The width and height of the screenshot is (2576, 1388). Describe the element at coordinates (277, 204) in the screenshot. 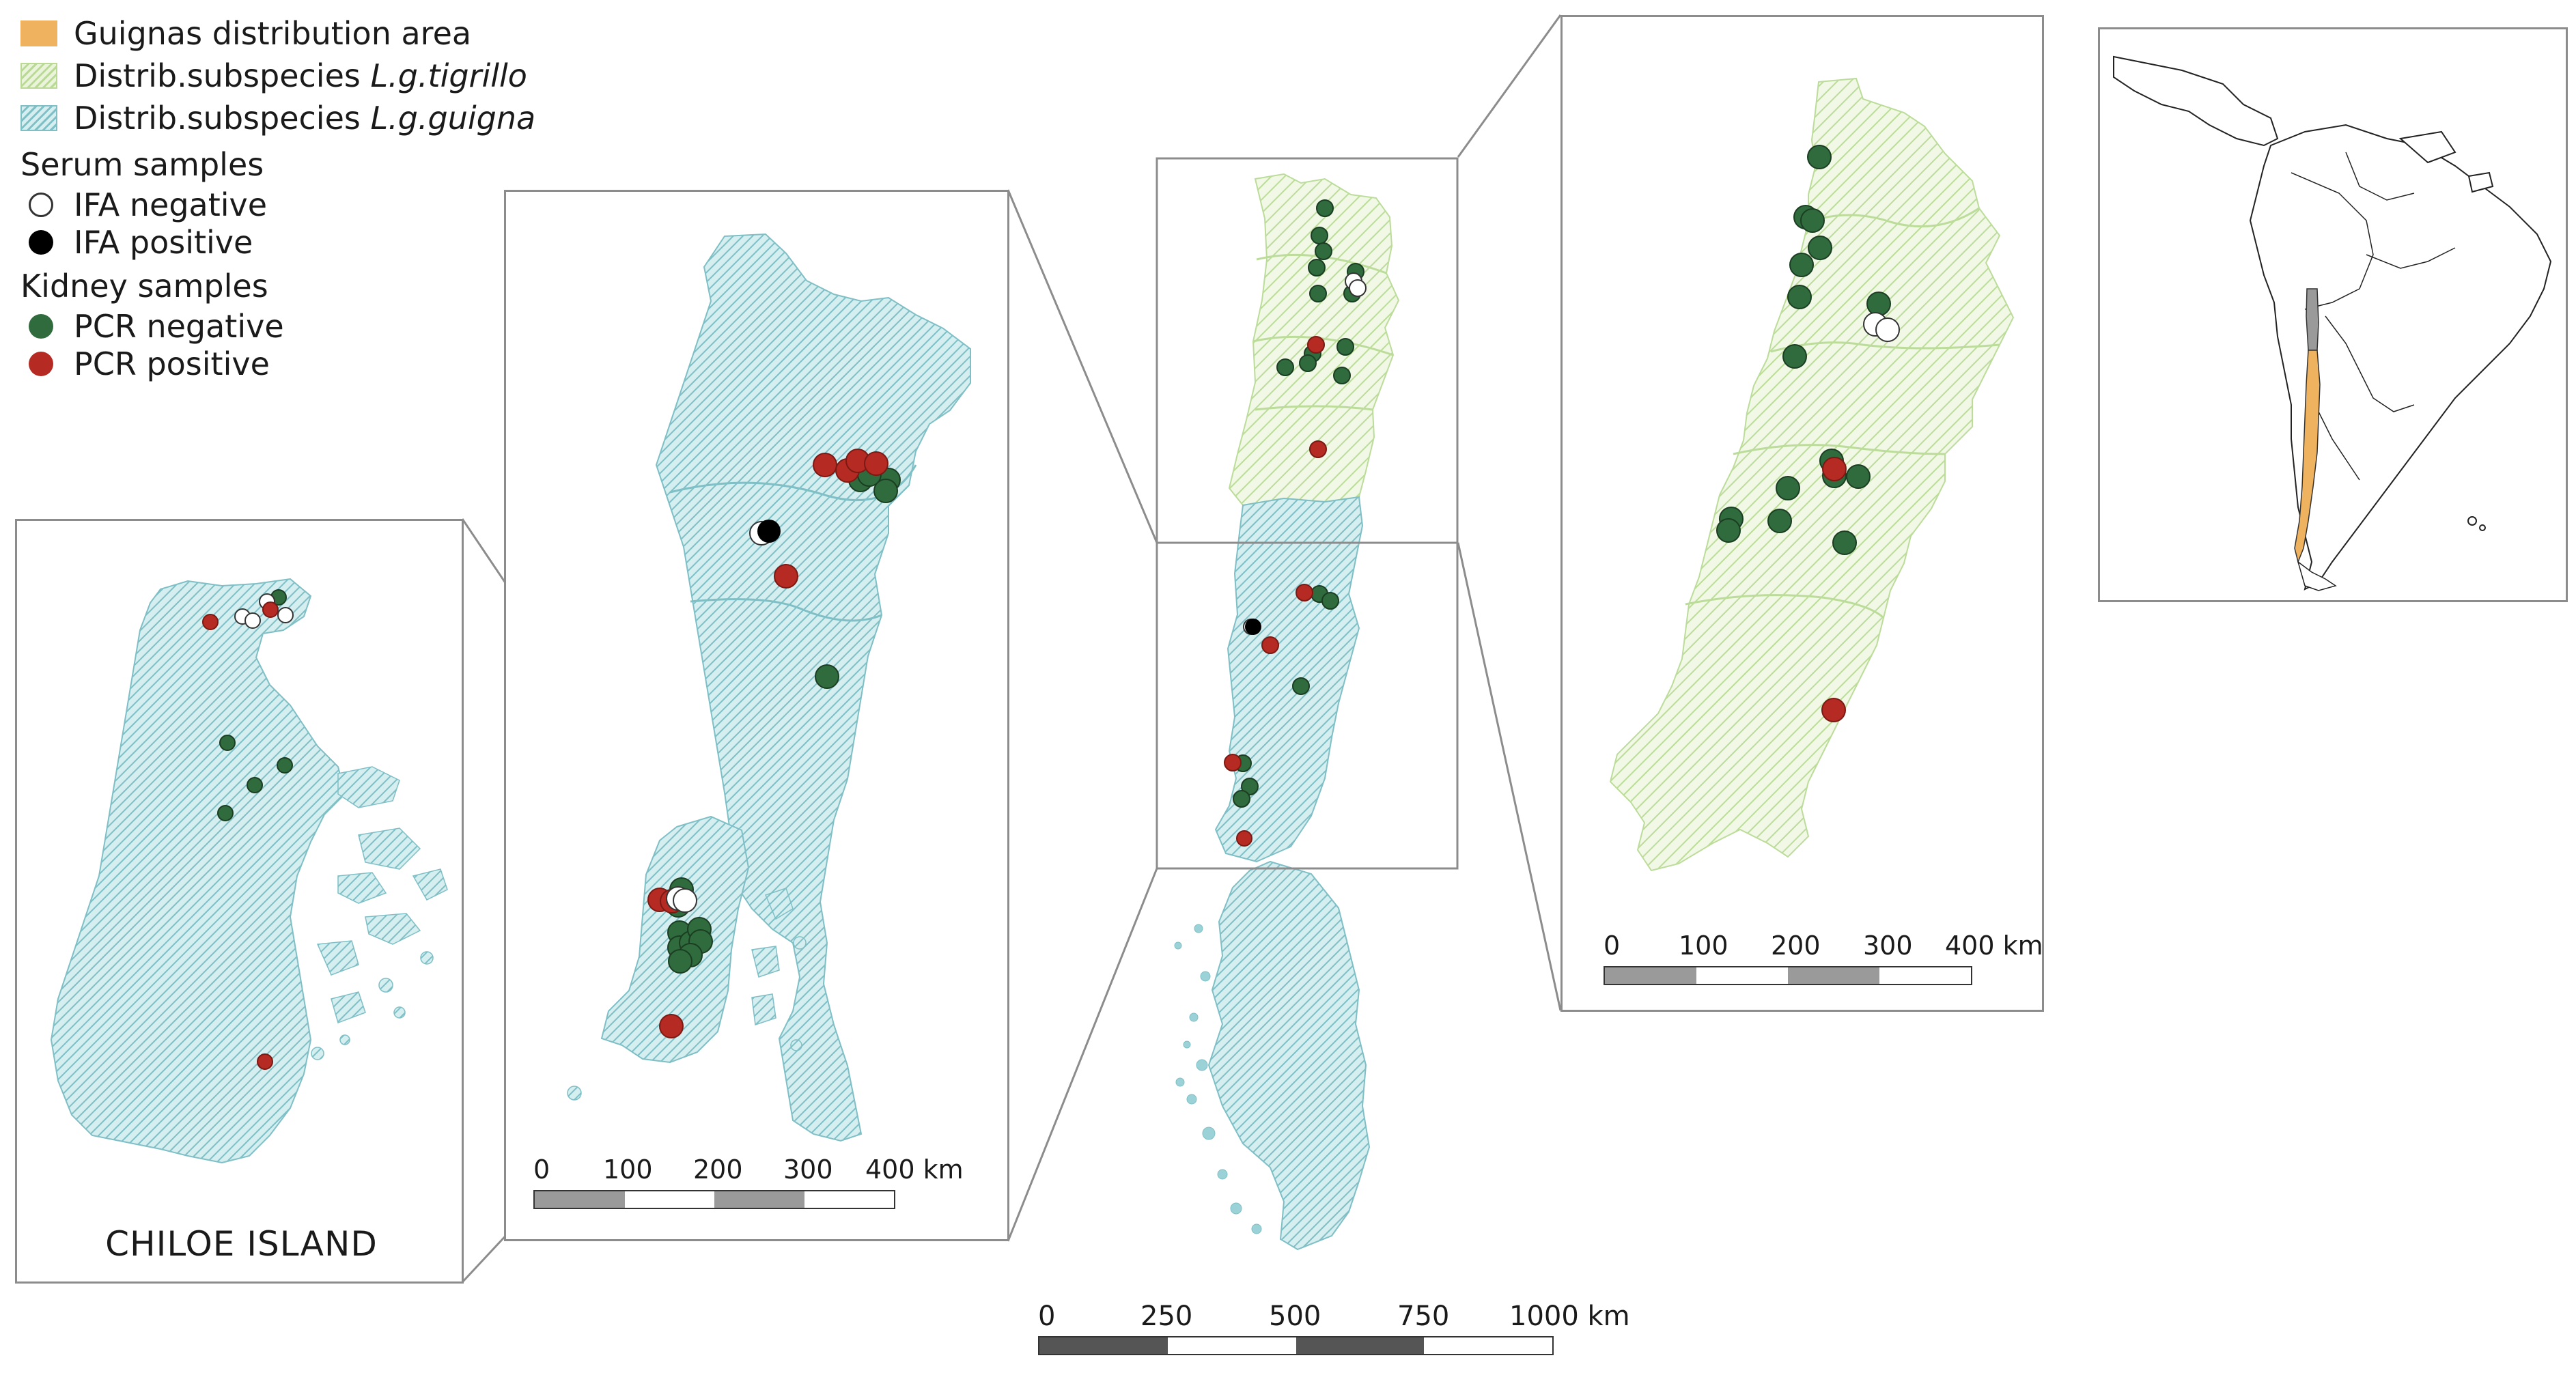

I see `legend-ifa-negative-row: IFA negative` at that location.